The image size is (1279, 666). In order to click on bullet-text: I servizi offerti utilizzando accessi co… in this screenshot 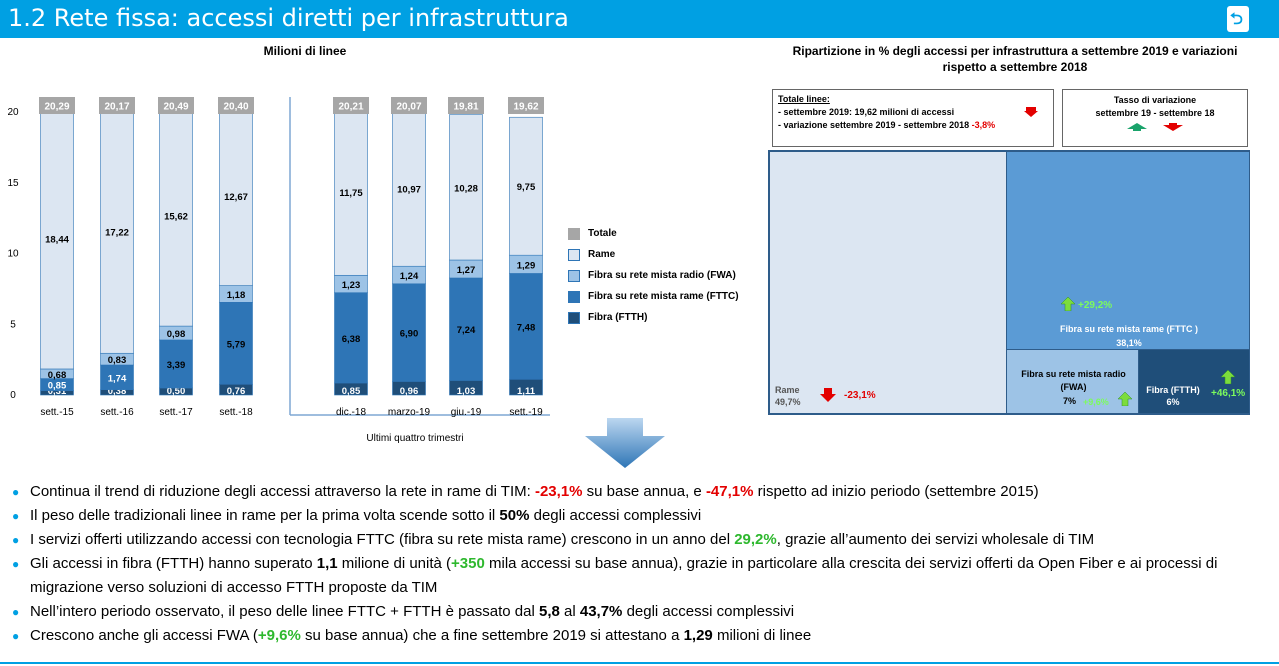, I will do `click(382, 539)`.